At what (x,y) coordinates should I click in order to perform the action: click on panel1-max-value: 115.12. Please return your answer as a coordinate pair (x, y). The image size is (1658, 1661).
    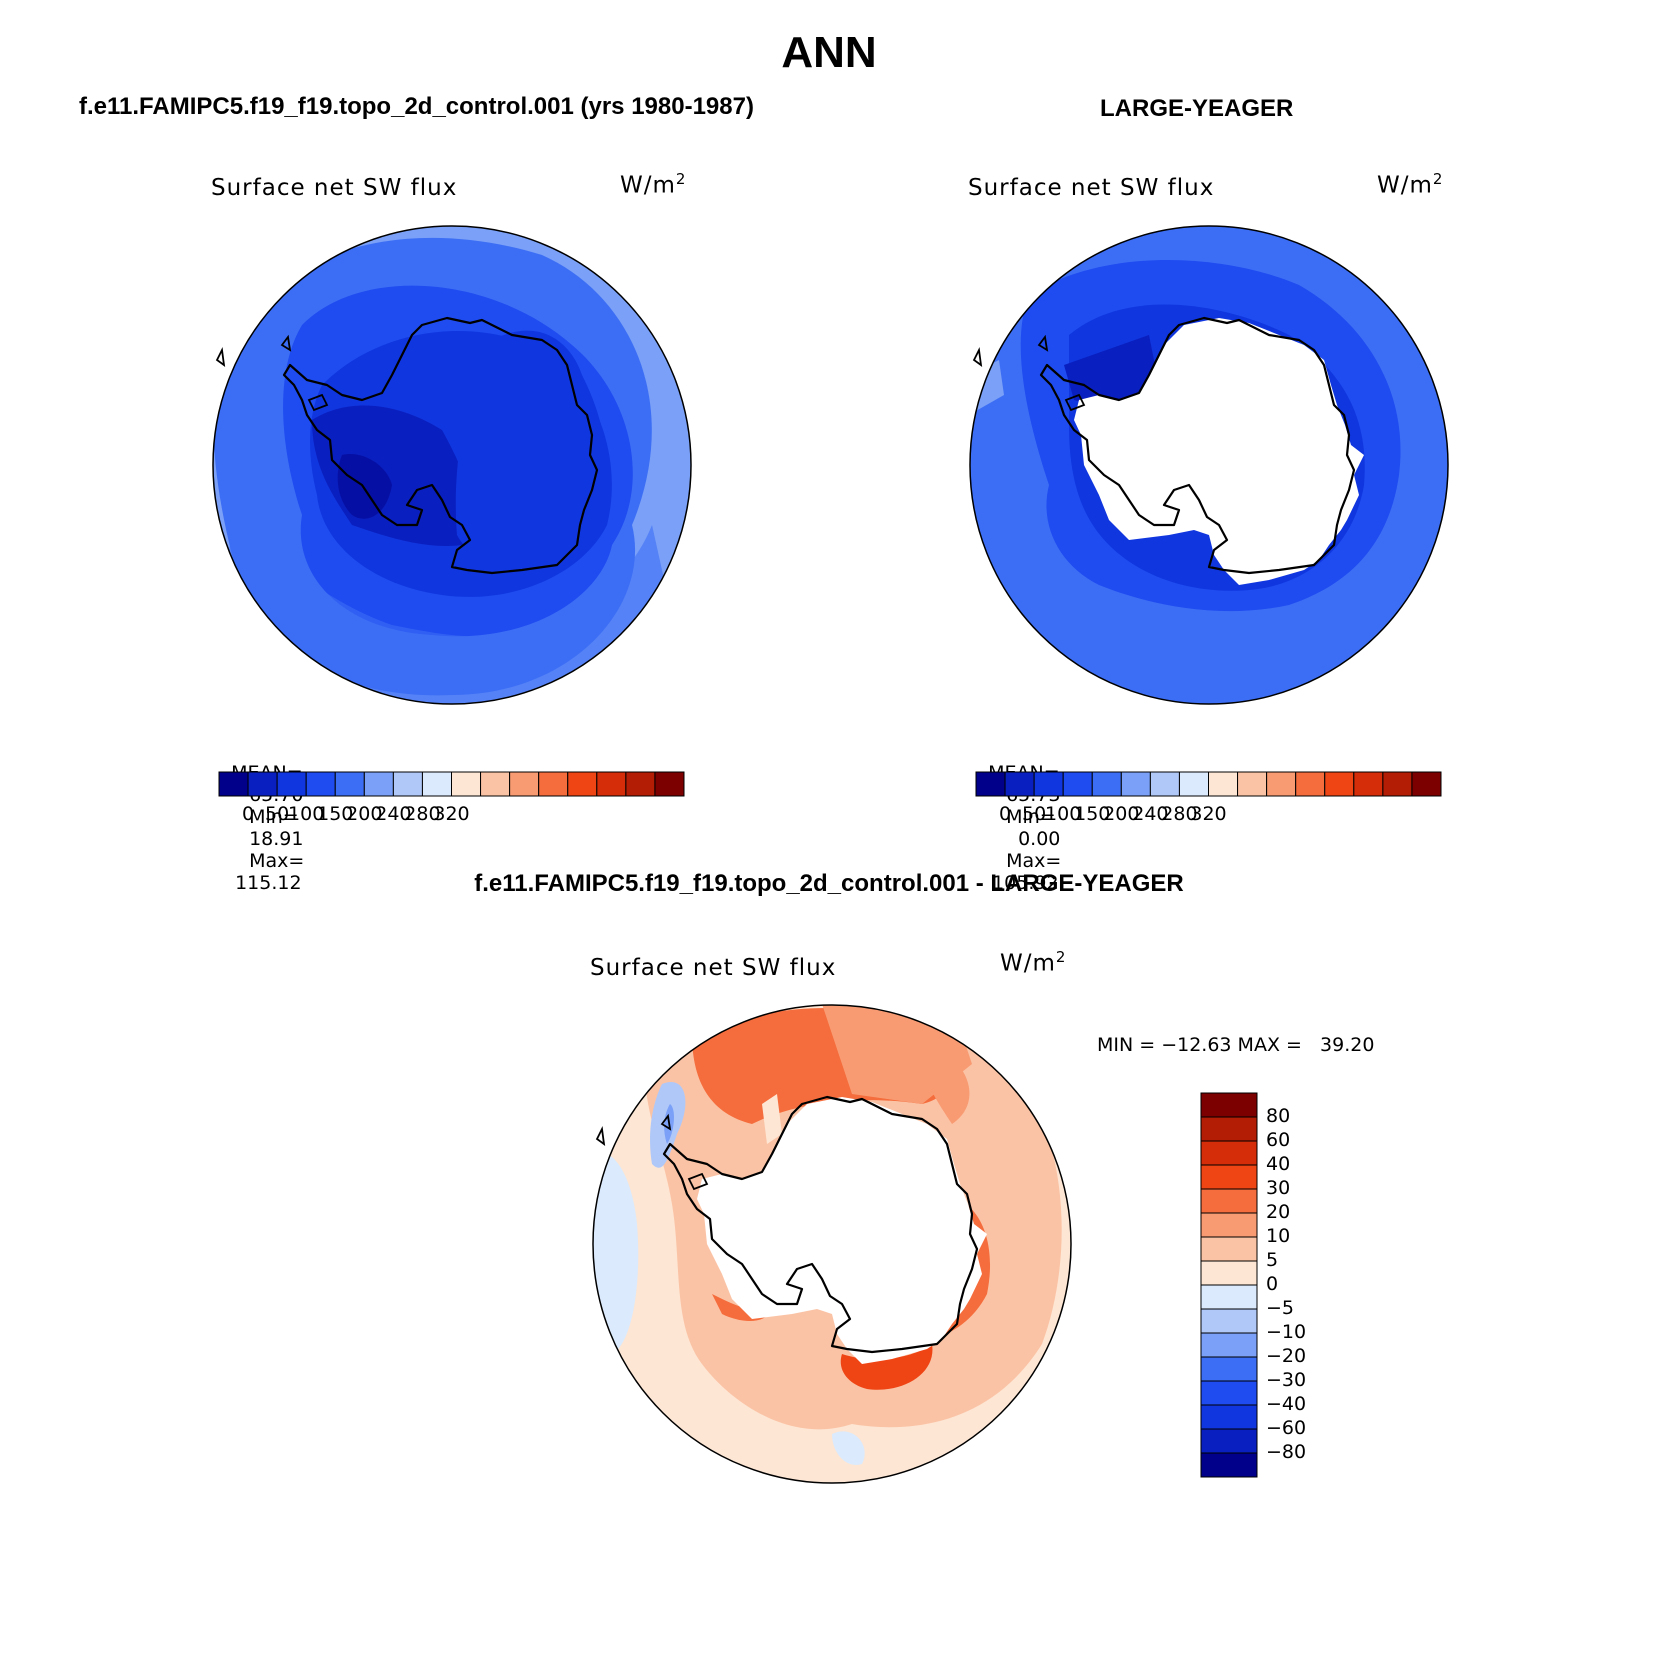
    Looking at the image, I should click on (268, 883).